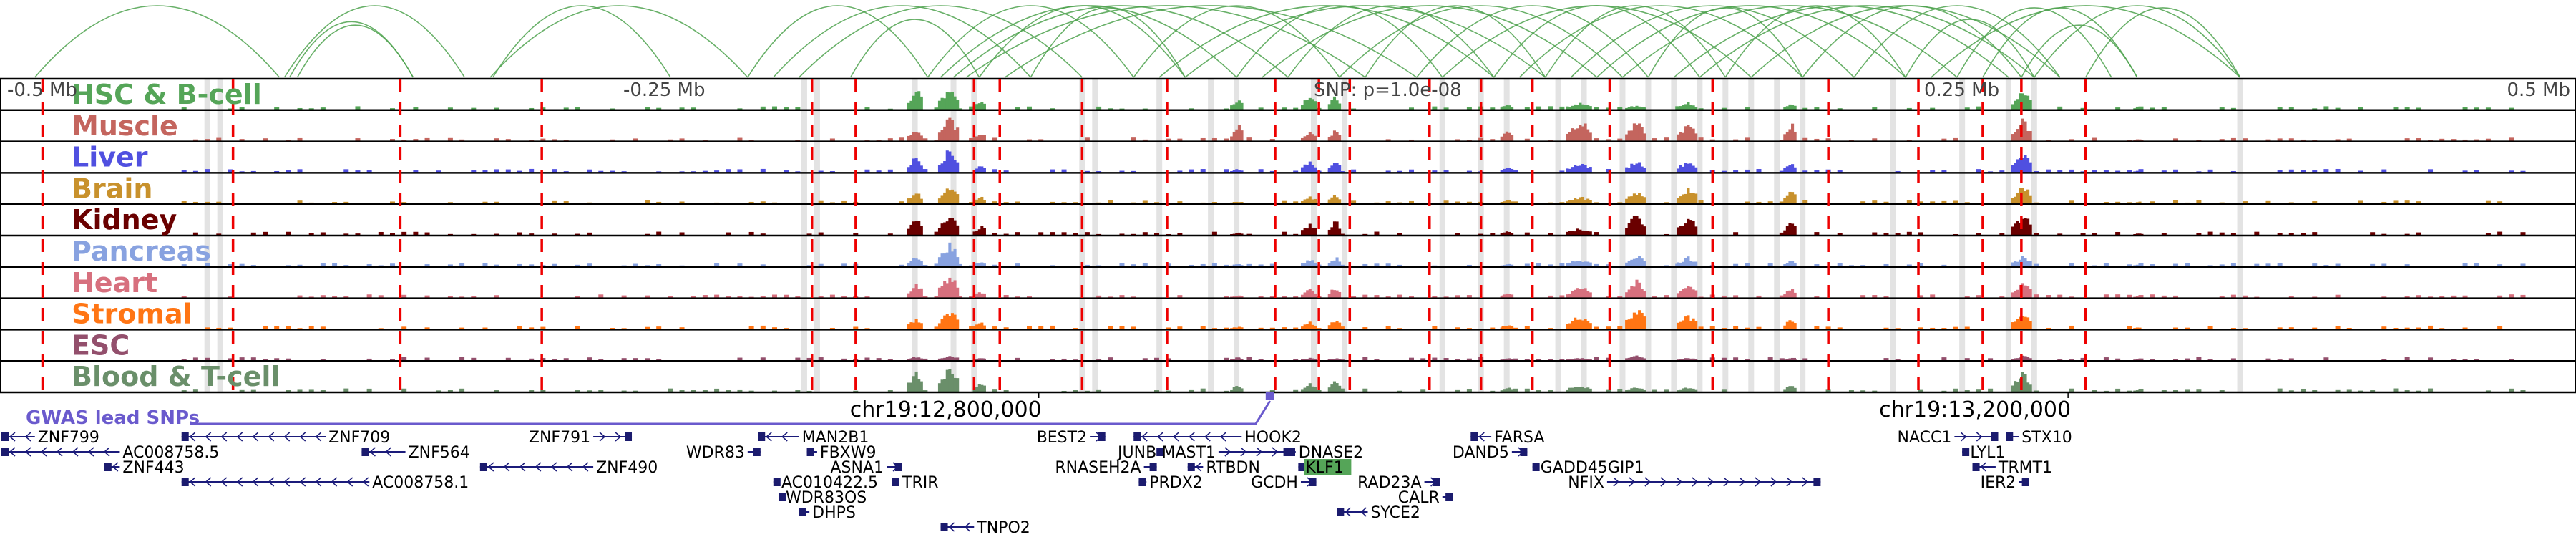 The height and width of the screenshot is (537, 2576). What do you see at coordinates (124, 220) in the screenshot?
I see `track-label: Kidney` at bounding box center [124, 220].